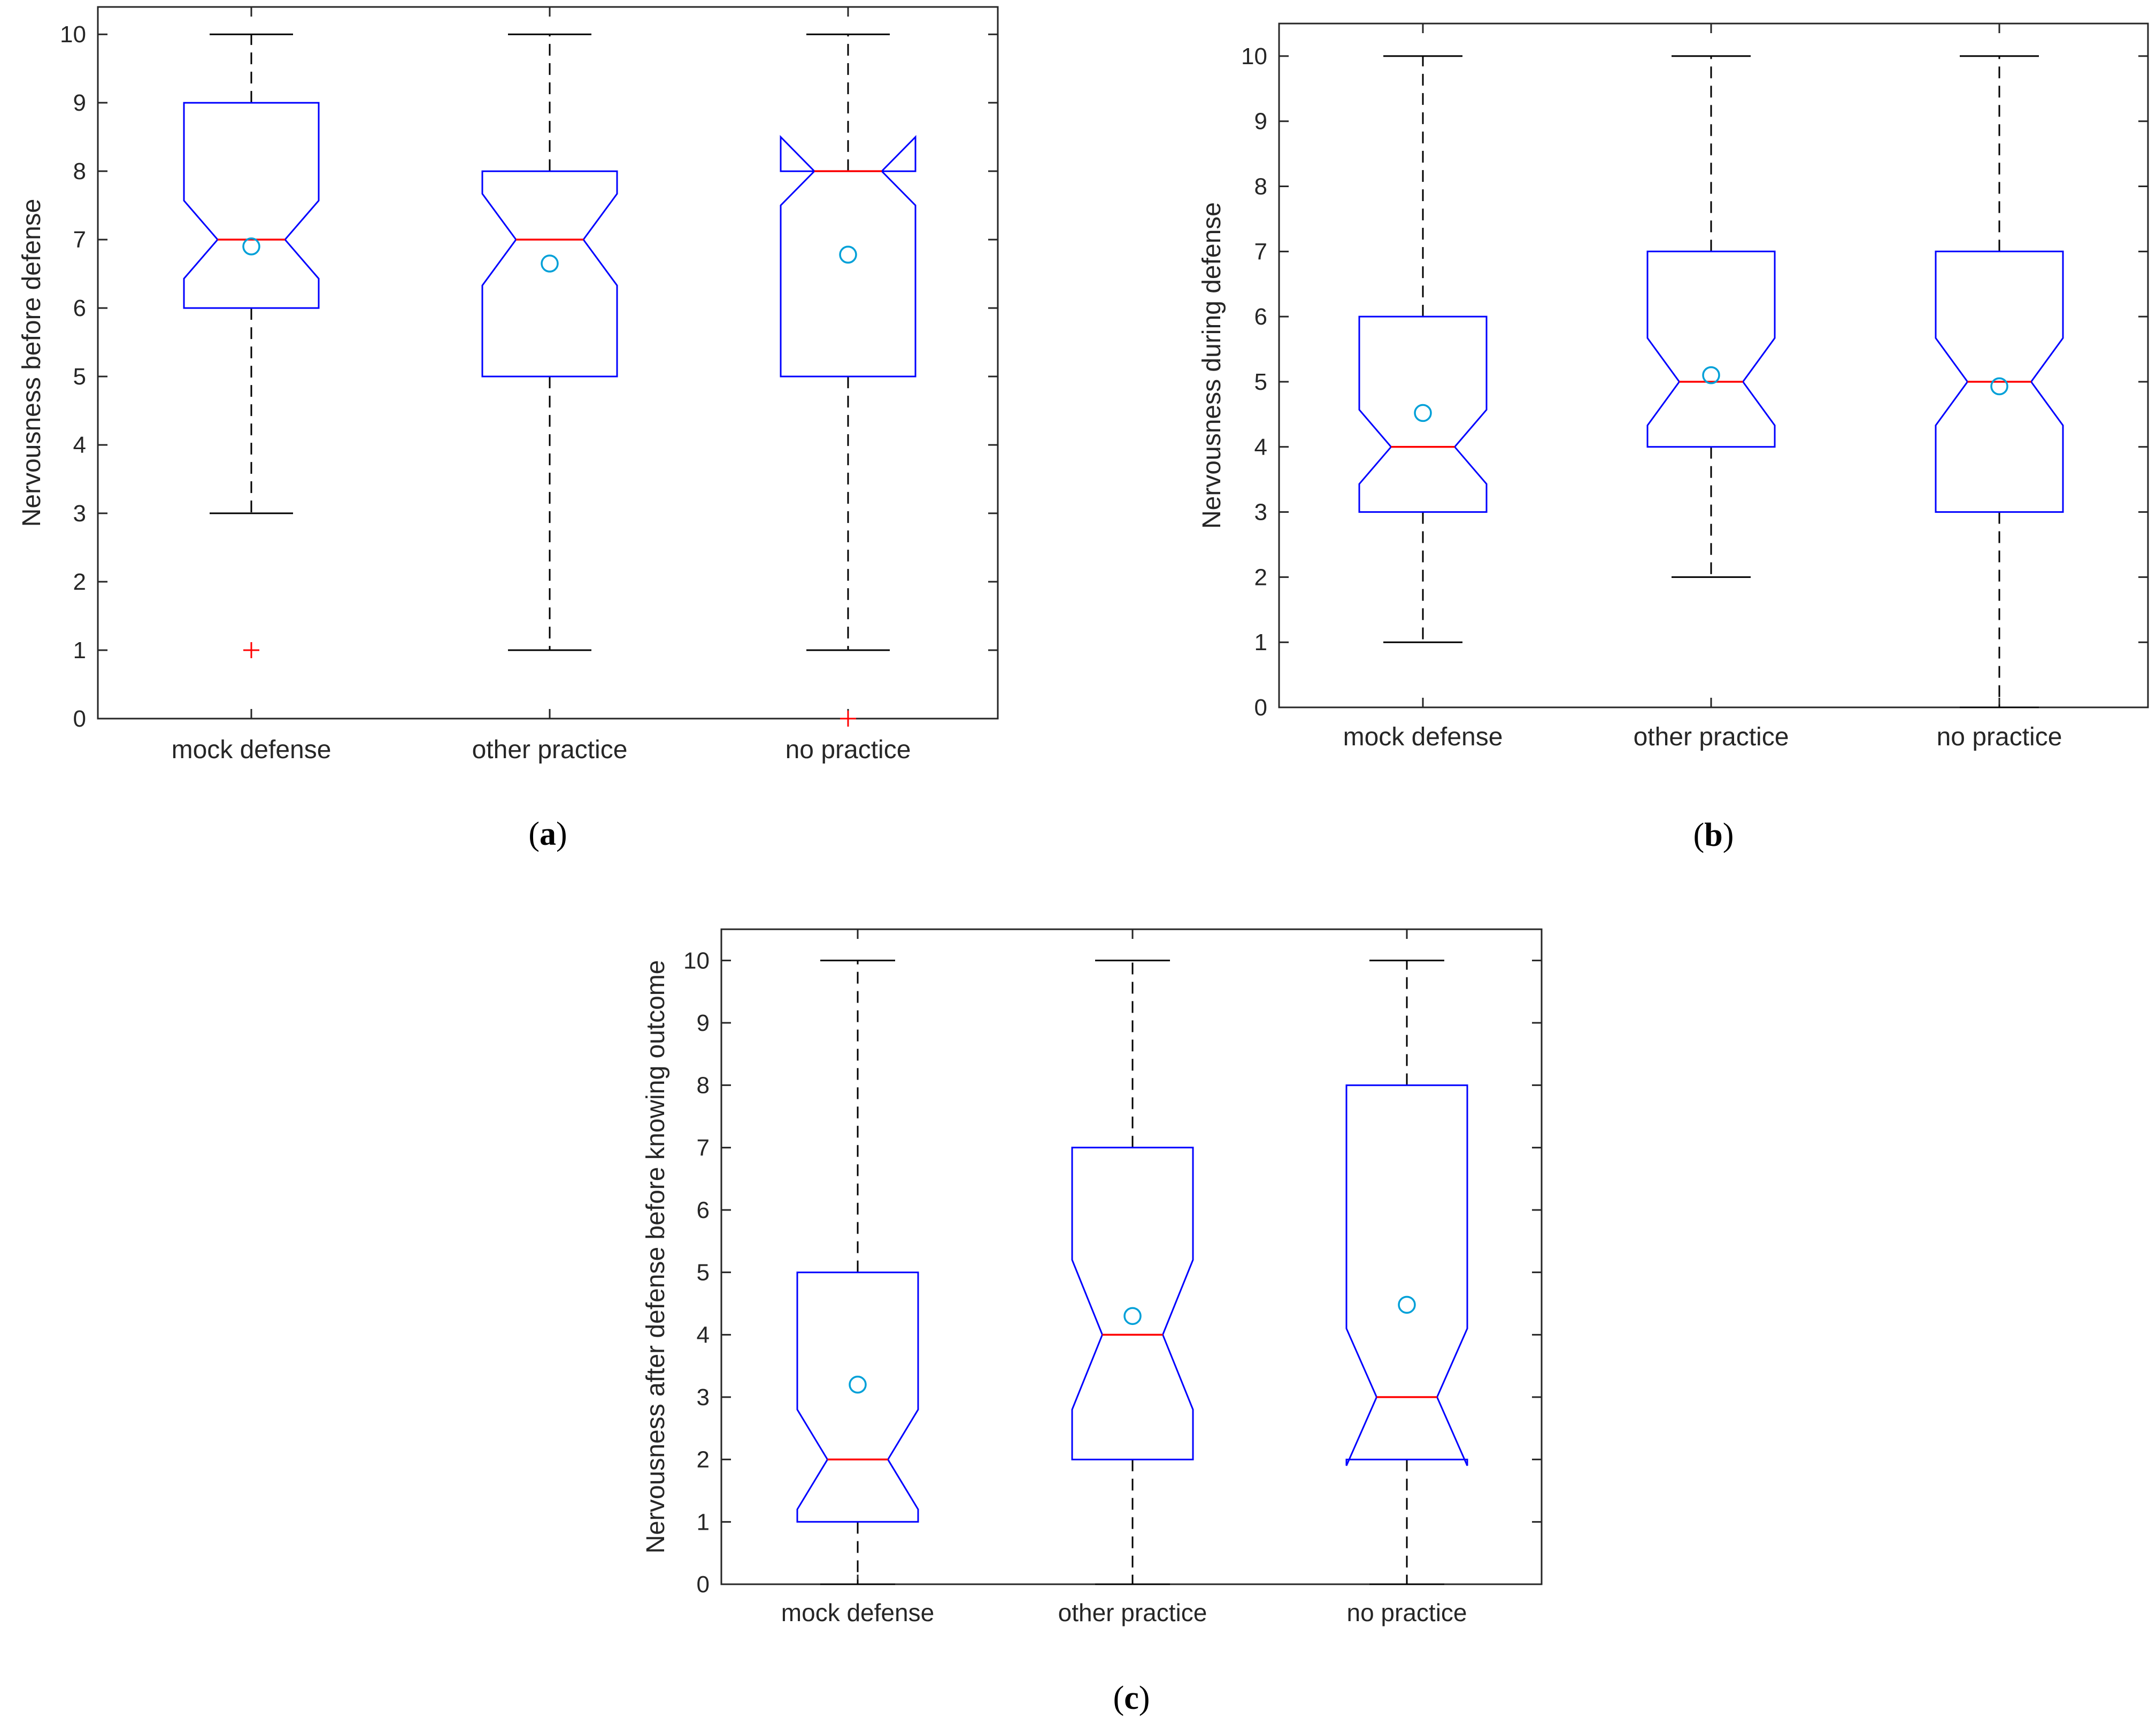 This screenshot has height=1727, width=2156. I want to click on panel-label: (a), so click(547, 834).